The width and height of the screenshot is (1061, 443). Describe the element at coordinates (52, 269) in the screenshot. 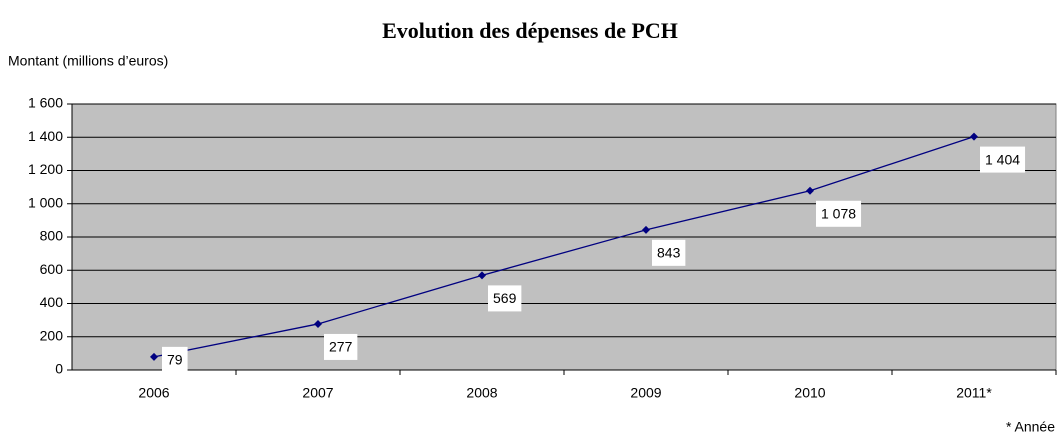

I see `y-tick-label: 600` at that location.